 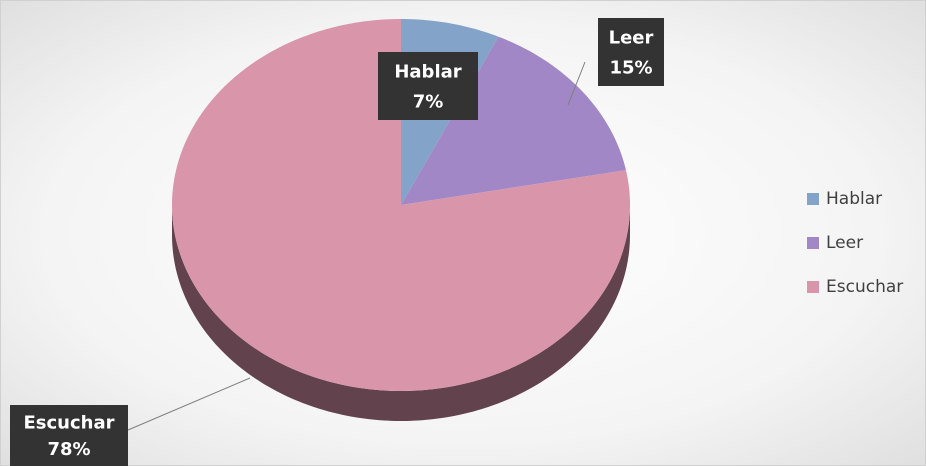 I want to click on slice, so click(x=513, y=121).